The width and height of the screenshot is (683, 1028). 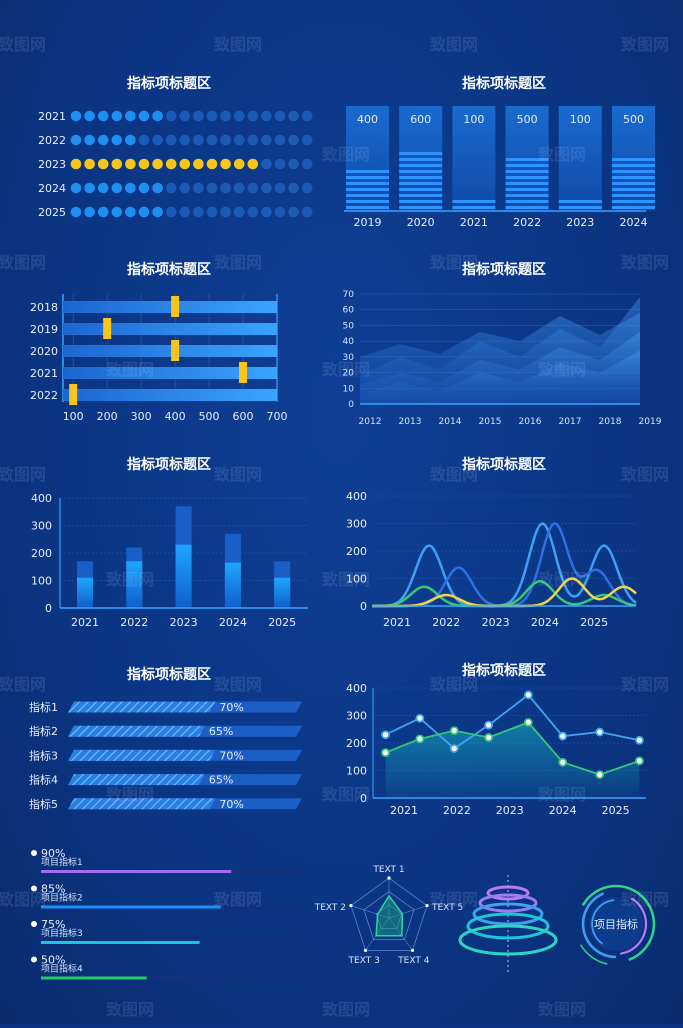 What do you see at coordinates (136, 871) in the screenshot?
I see `progress-fill` at bounding box center [136, 871].